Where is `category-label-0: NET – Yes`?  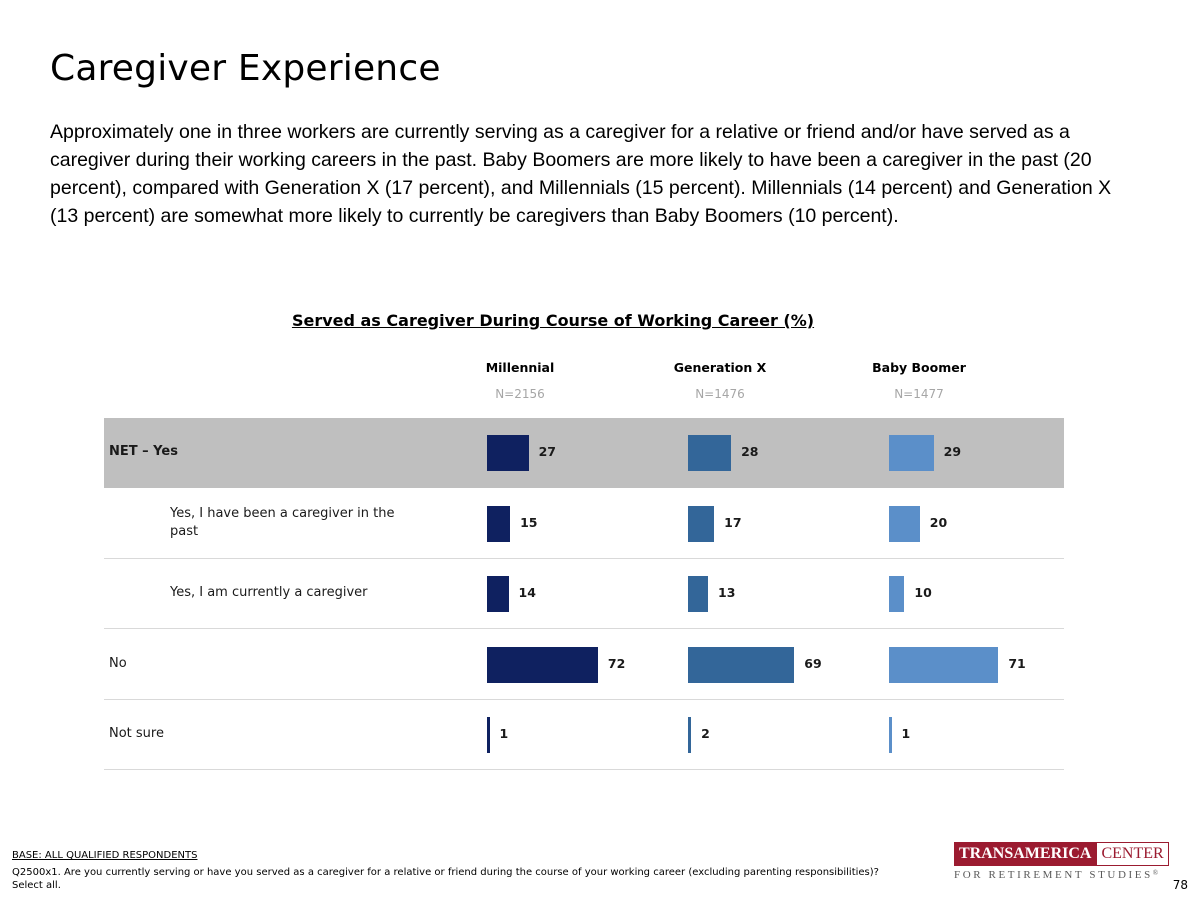 category-label-0: NET – Yes is located at coordinates (143, 451).